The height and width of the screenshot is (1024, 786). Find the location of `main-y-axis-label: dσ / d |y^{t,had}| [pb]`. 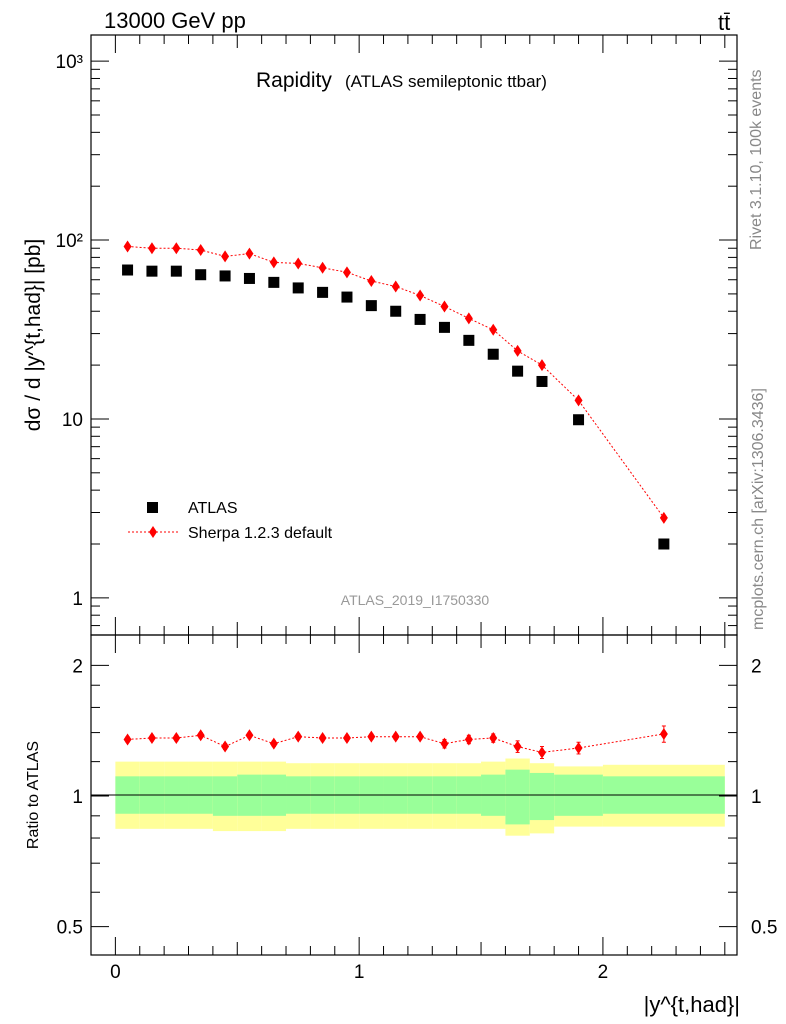

main-y-axis-label: dσ / d |y^{t,had}| [pb] is located at coordinates (33, 335).